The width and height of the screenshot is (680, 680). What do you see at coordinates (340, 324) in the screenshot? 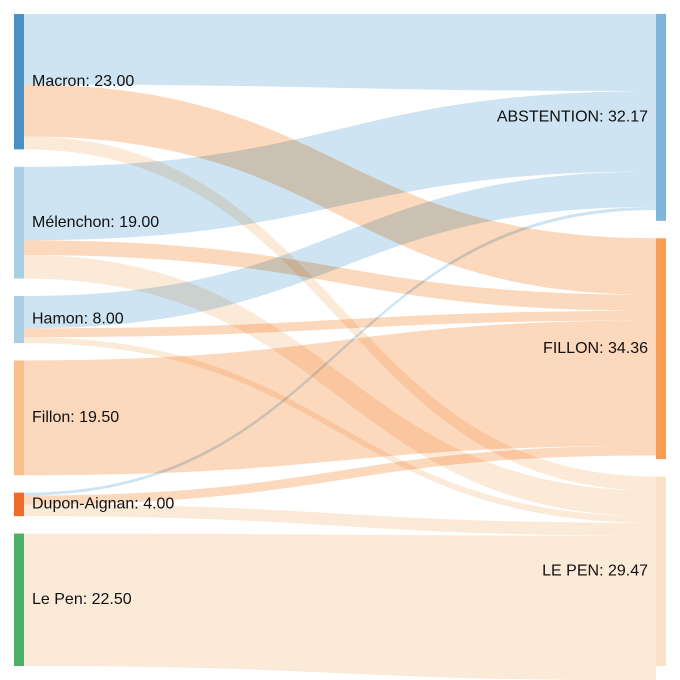
I see `link-hamon-to-fillon2` at bounding box center [340, 324].